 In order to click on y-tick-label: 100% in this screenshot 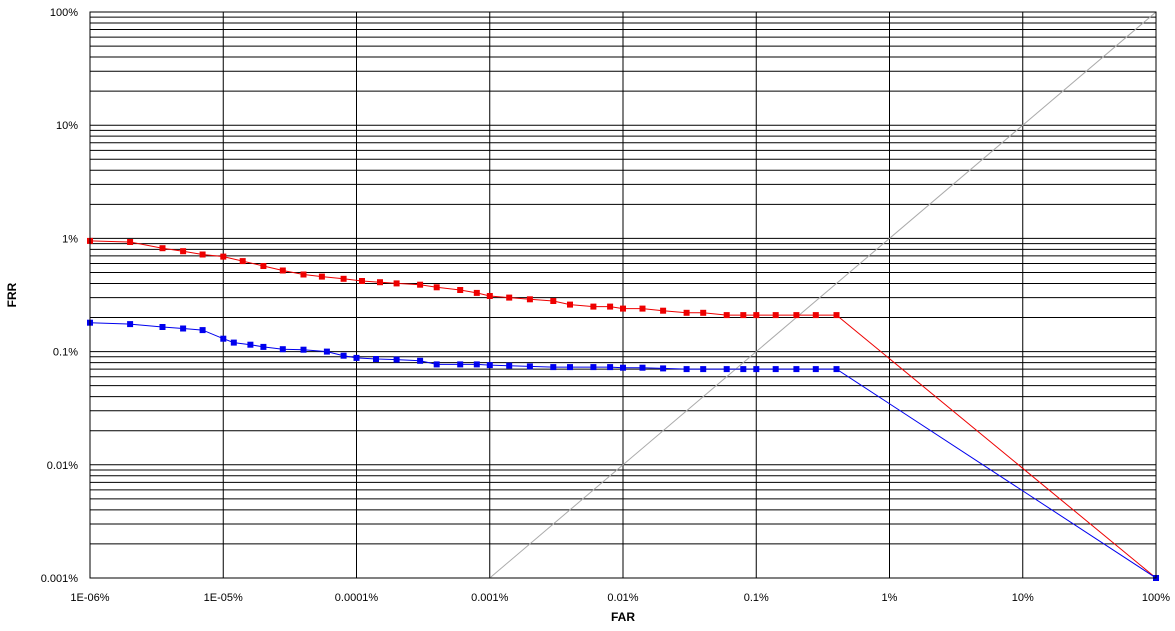, I will do `click(64, 13)`.